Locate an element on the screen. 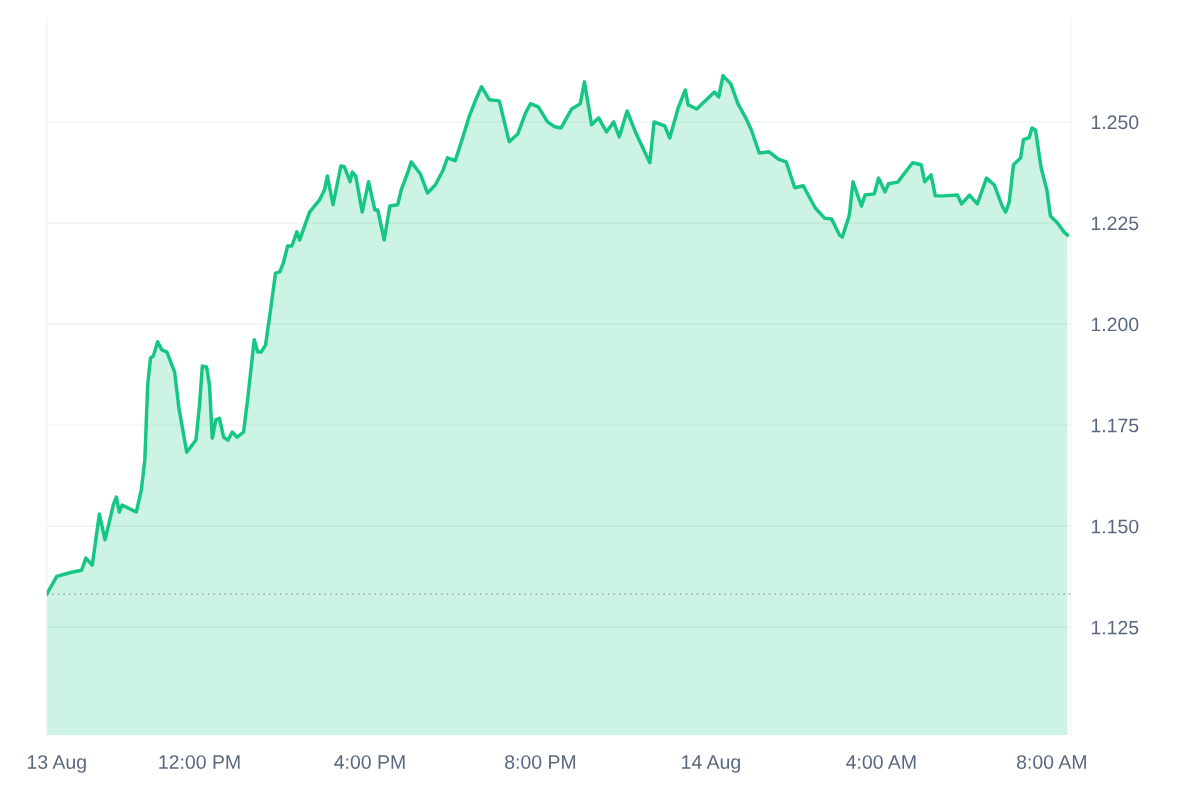 The width and height of the screenshot is (1200, 800). y-tick-label: 1.250 is located at coordinates (1115, 122).